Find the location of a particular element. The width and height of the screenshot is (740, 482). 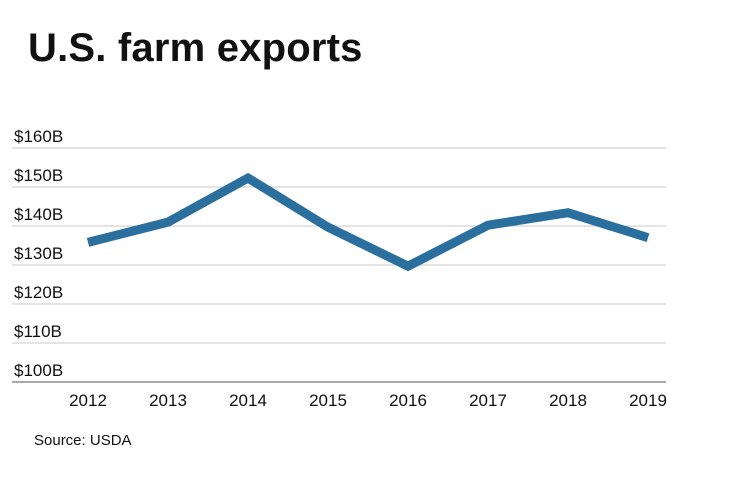

x-tick-label-2017: 2017 is located at coordinates (488, 400).